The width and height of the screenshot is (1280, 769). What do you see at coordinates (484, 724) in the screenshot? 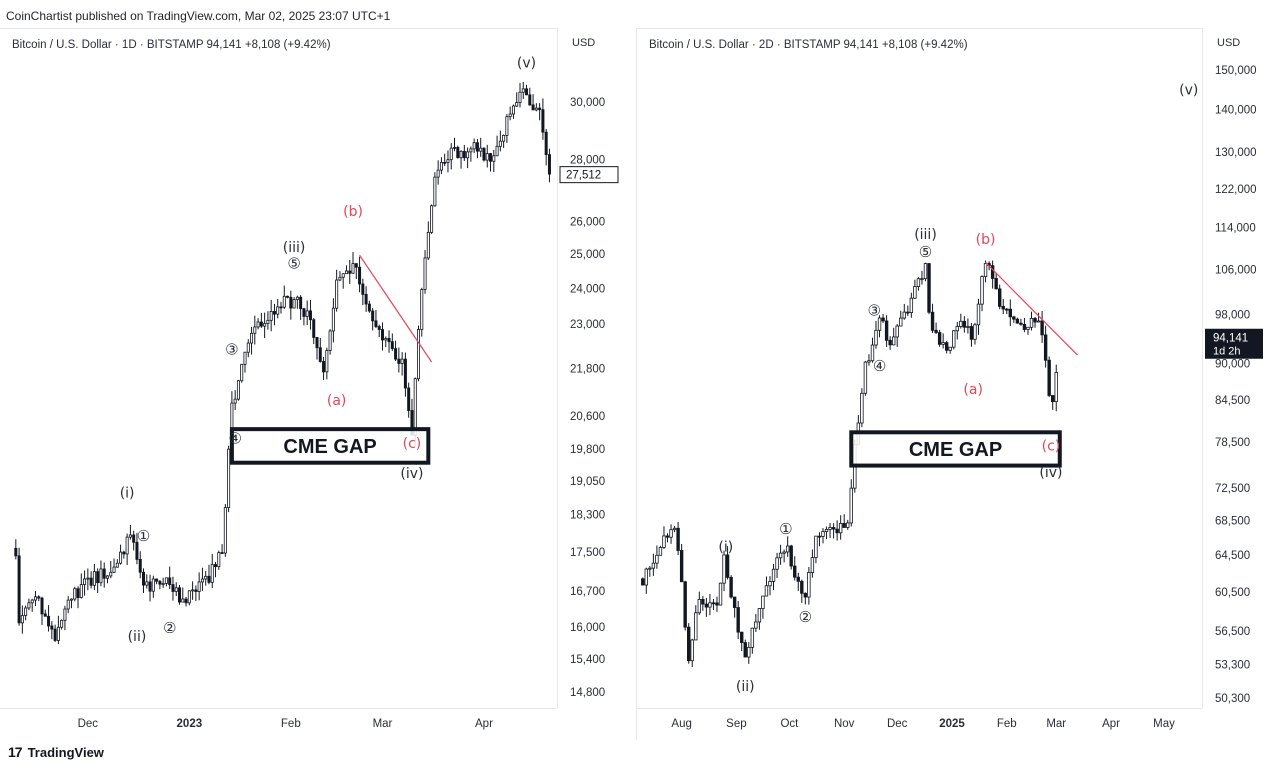
I see `time-tick-label: Apr` at bounding box center [484, 724].